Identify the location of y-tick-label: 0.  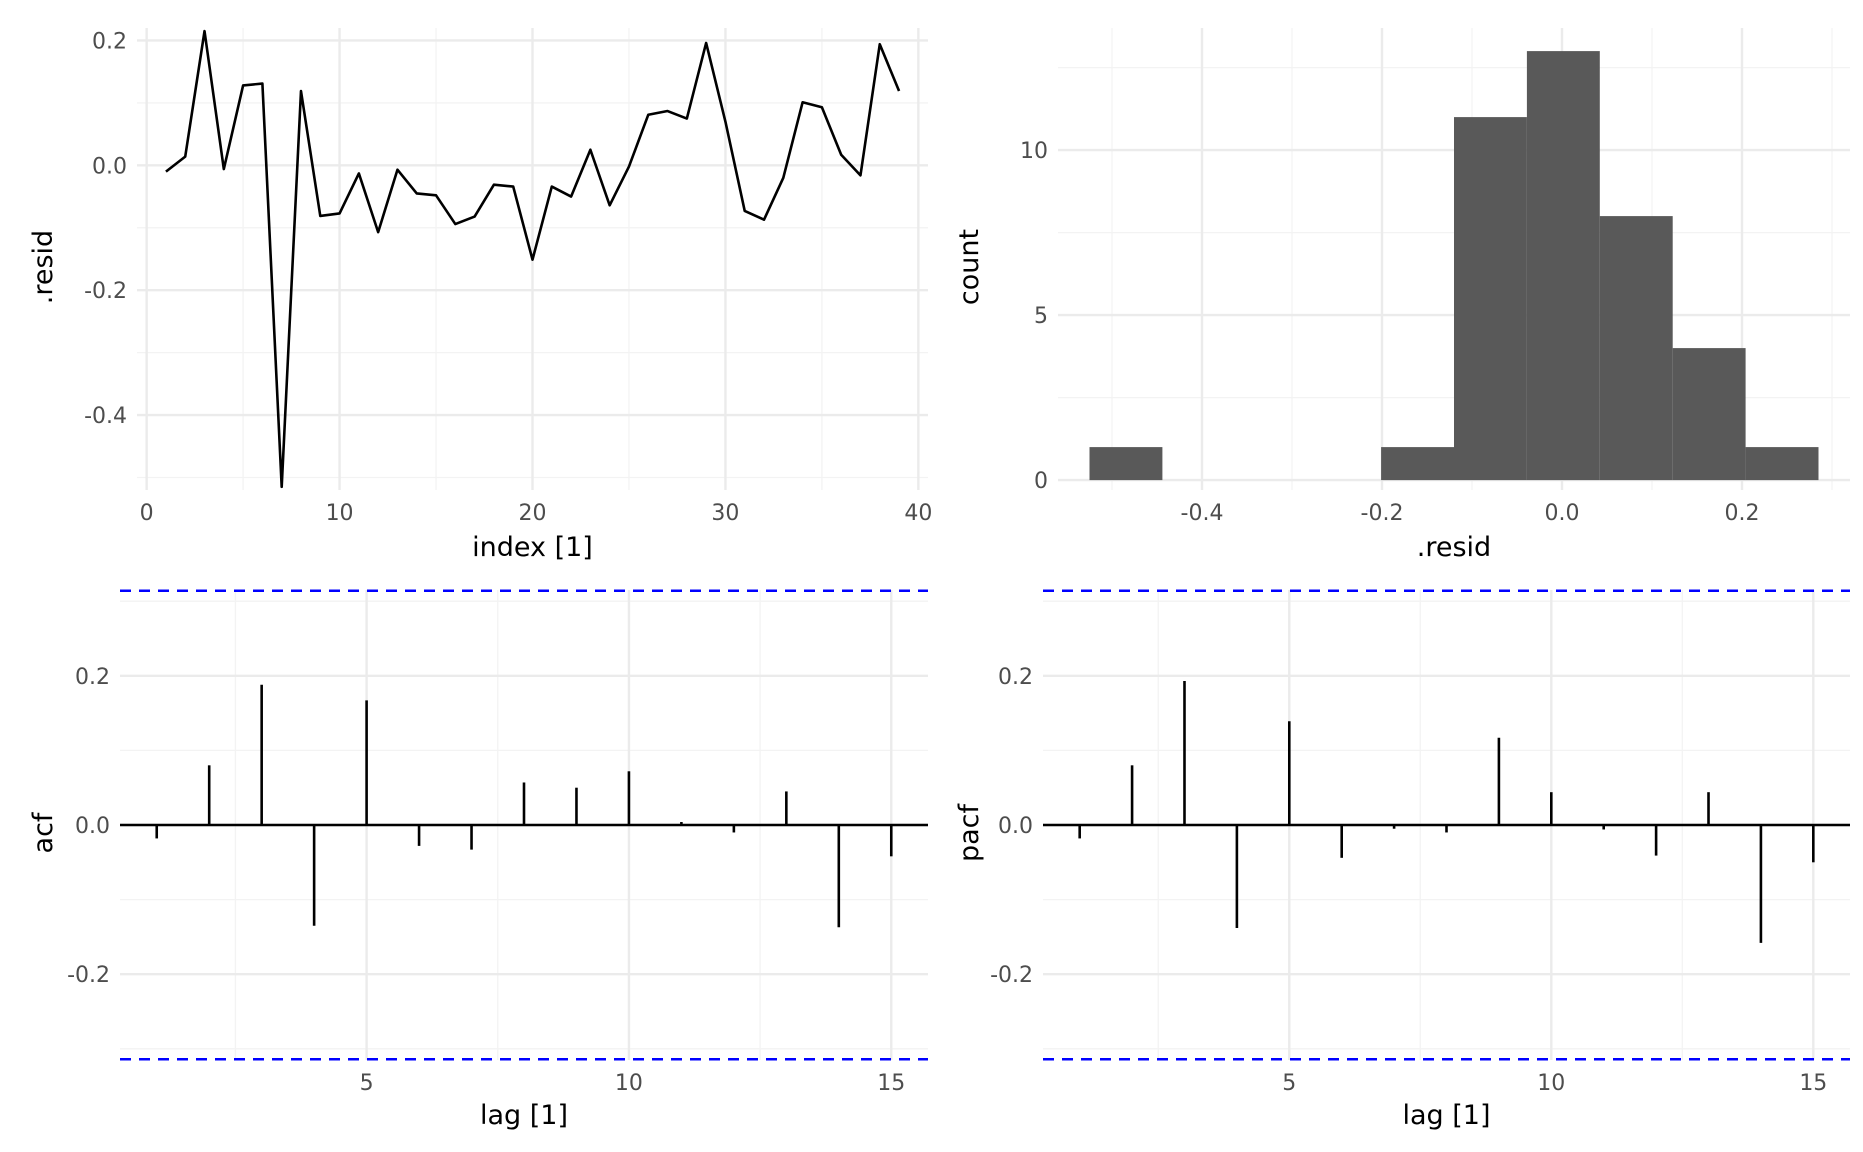
(1041, 481).